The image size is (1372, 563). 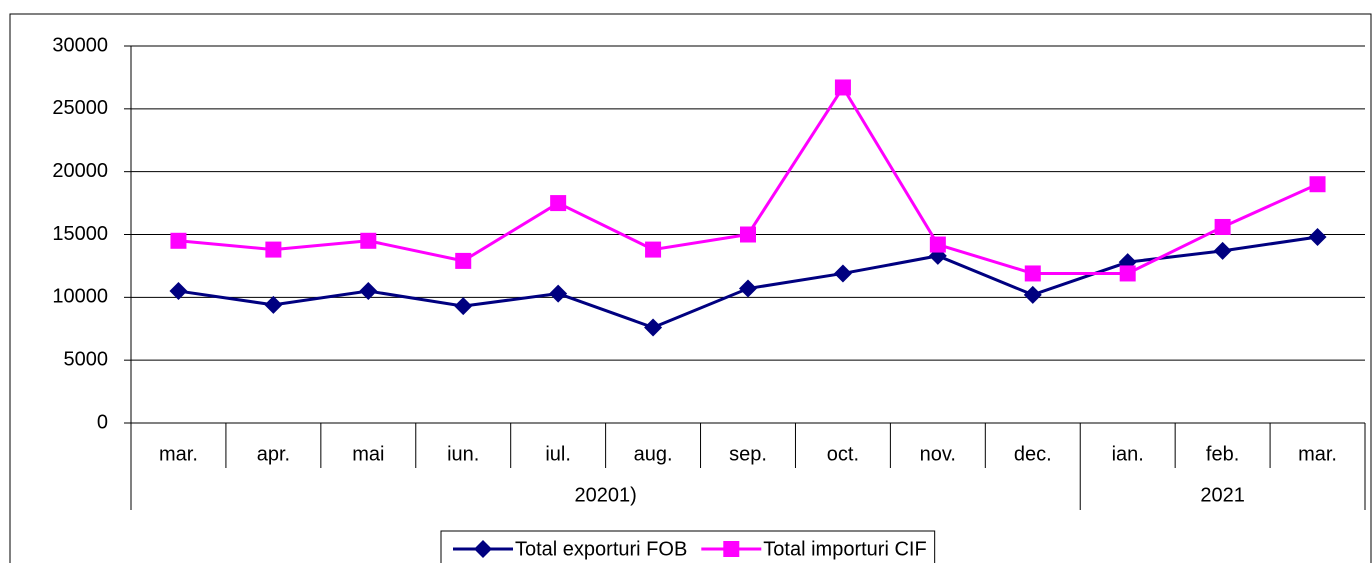 I want to click on x-tick-label: iul., so click(x=558, y=454).